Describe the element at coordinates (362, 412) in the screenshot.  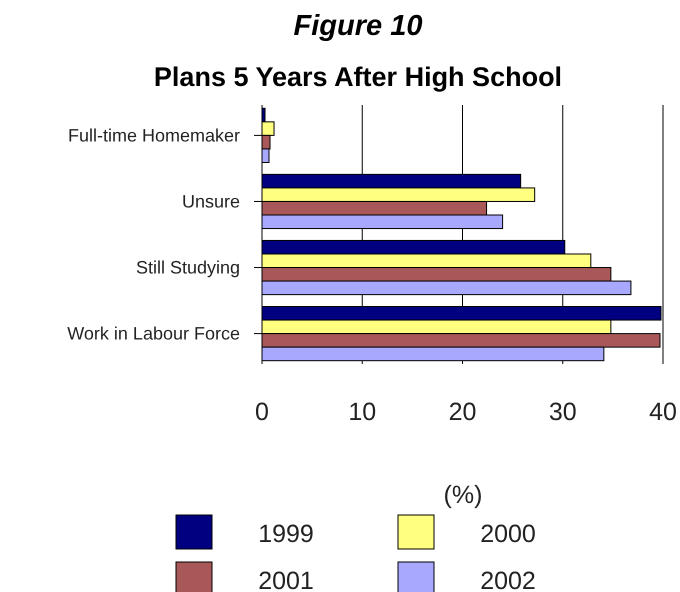
I see `x-tick-label: 10` at that location.